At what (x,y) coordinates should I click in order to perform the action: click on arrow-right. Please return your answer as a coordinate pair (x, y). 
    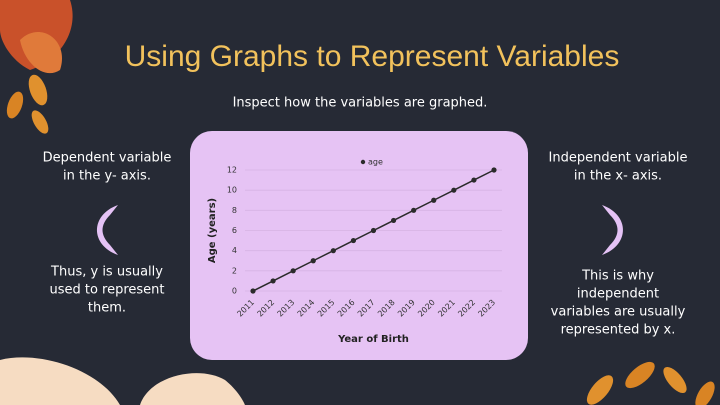
    Looking at the image, I should click on (612, 230).